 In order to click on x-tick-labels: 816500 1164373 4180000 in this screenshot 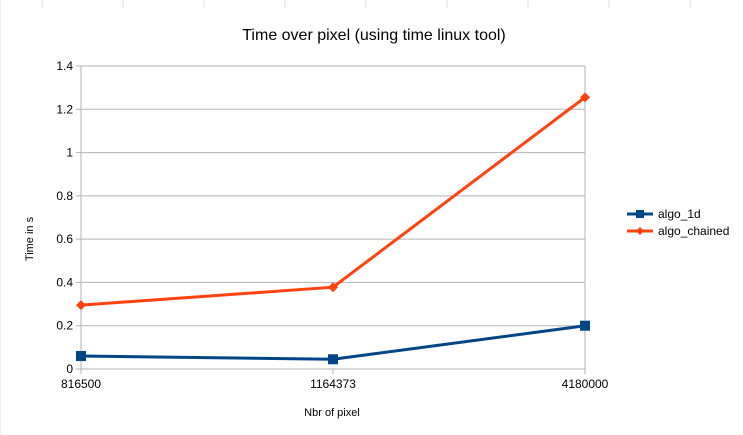, I will do `click(335, 384)`.